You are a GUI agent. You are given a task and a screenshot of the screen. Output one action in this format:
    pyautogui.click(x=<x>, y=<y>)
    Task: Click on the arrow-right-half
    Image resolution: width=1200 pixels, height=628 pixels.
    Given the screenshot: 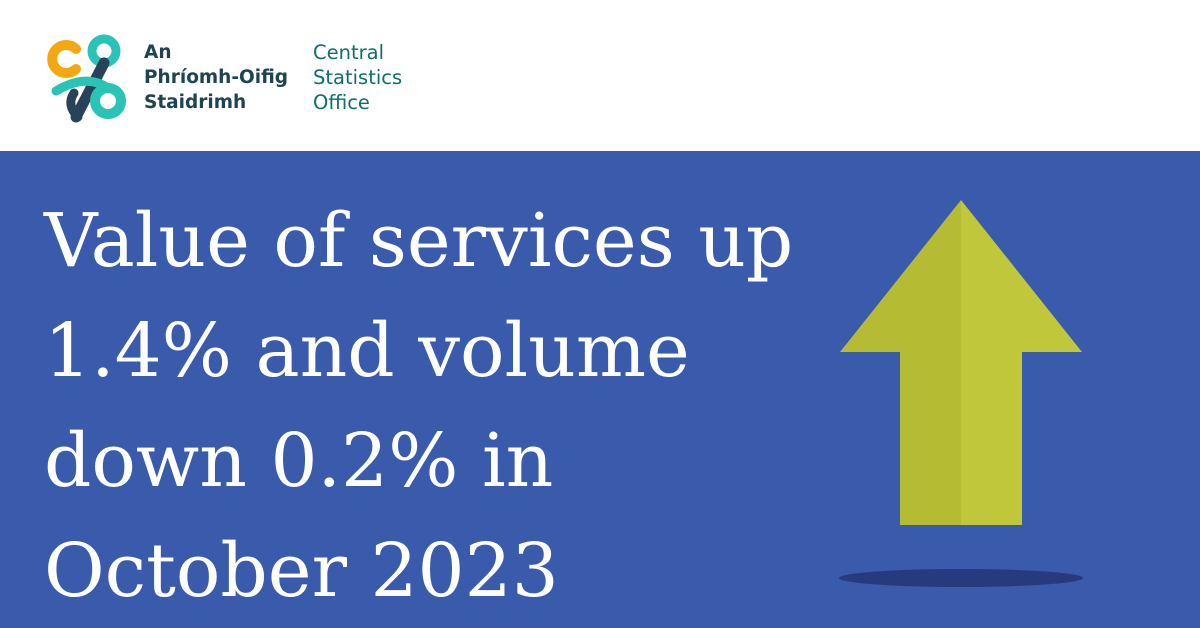 What is the action you would take?
    pyautogui.click(x=1021, y=362)
    